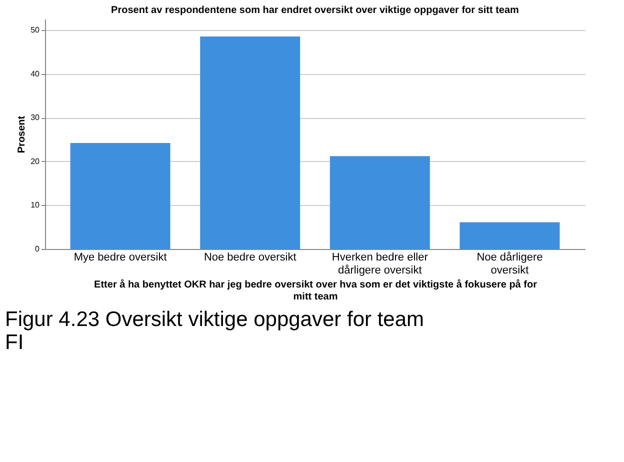 Image resolution: width=624 pixels, height=462 pixels. I want to click on text: Figur 4.23 Oversikt viktige oppgaver for team FI, so click(214, 331).